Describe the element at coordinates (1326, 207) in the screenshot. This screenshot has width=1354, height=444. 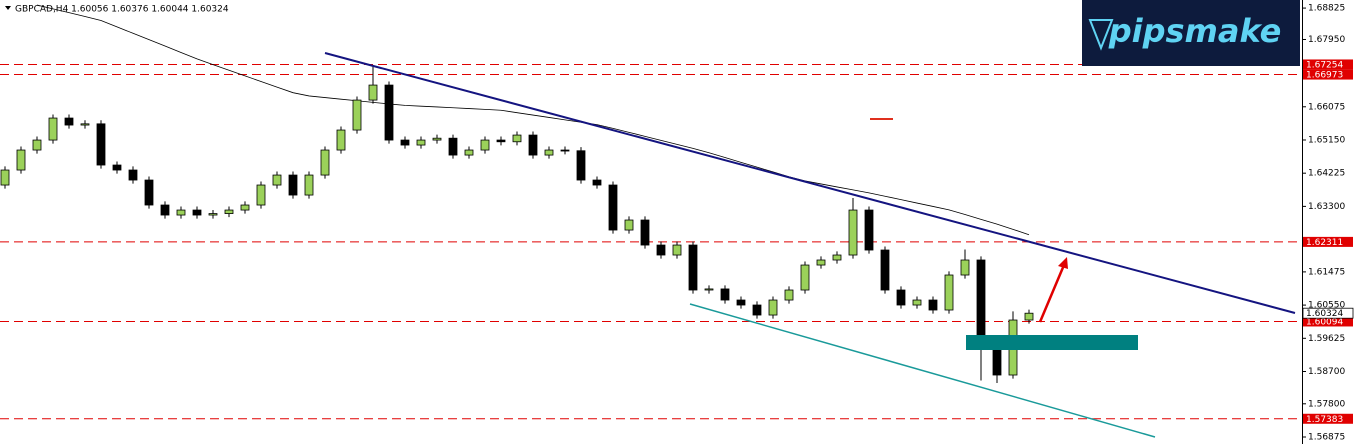
I see `y-tick-label: 1.63300` at that location.